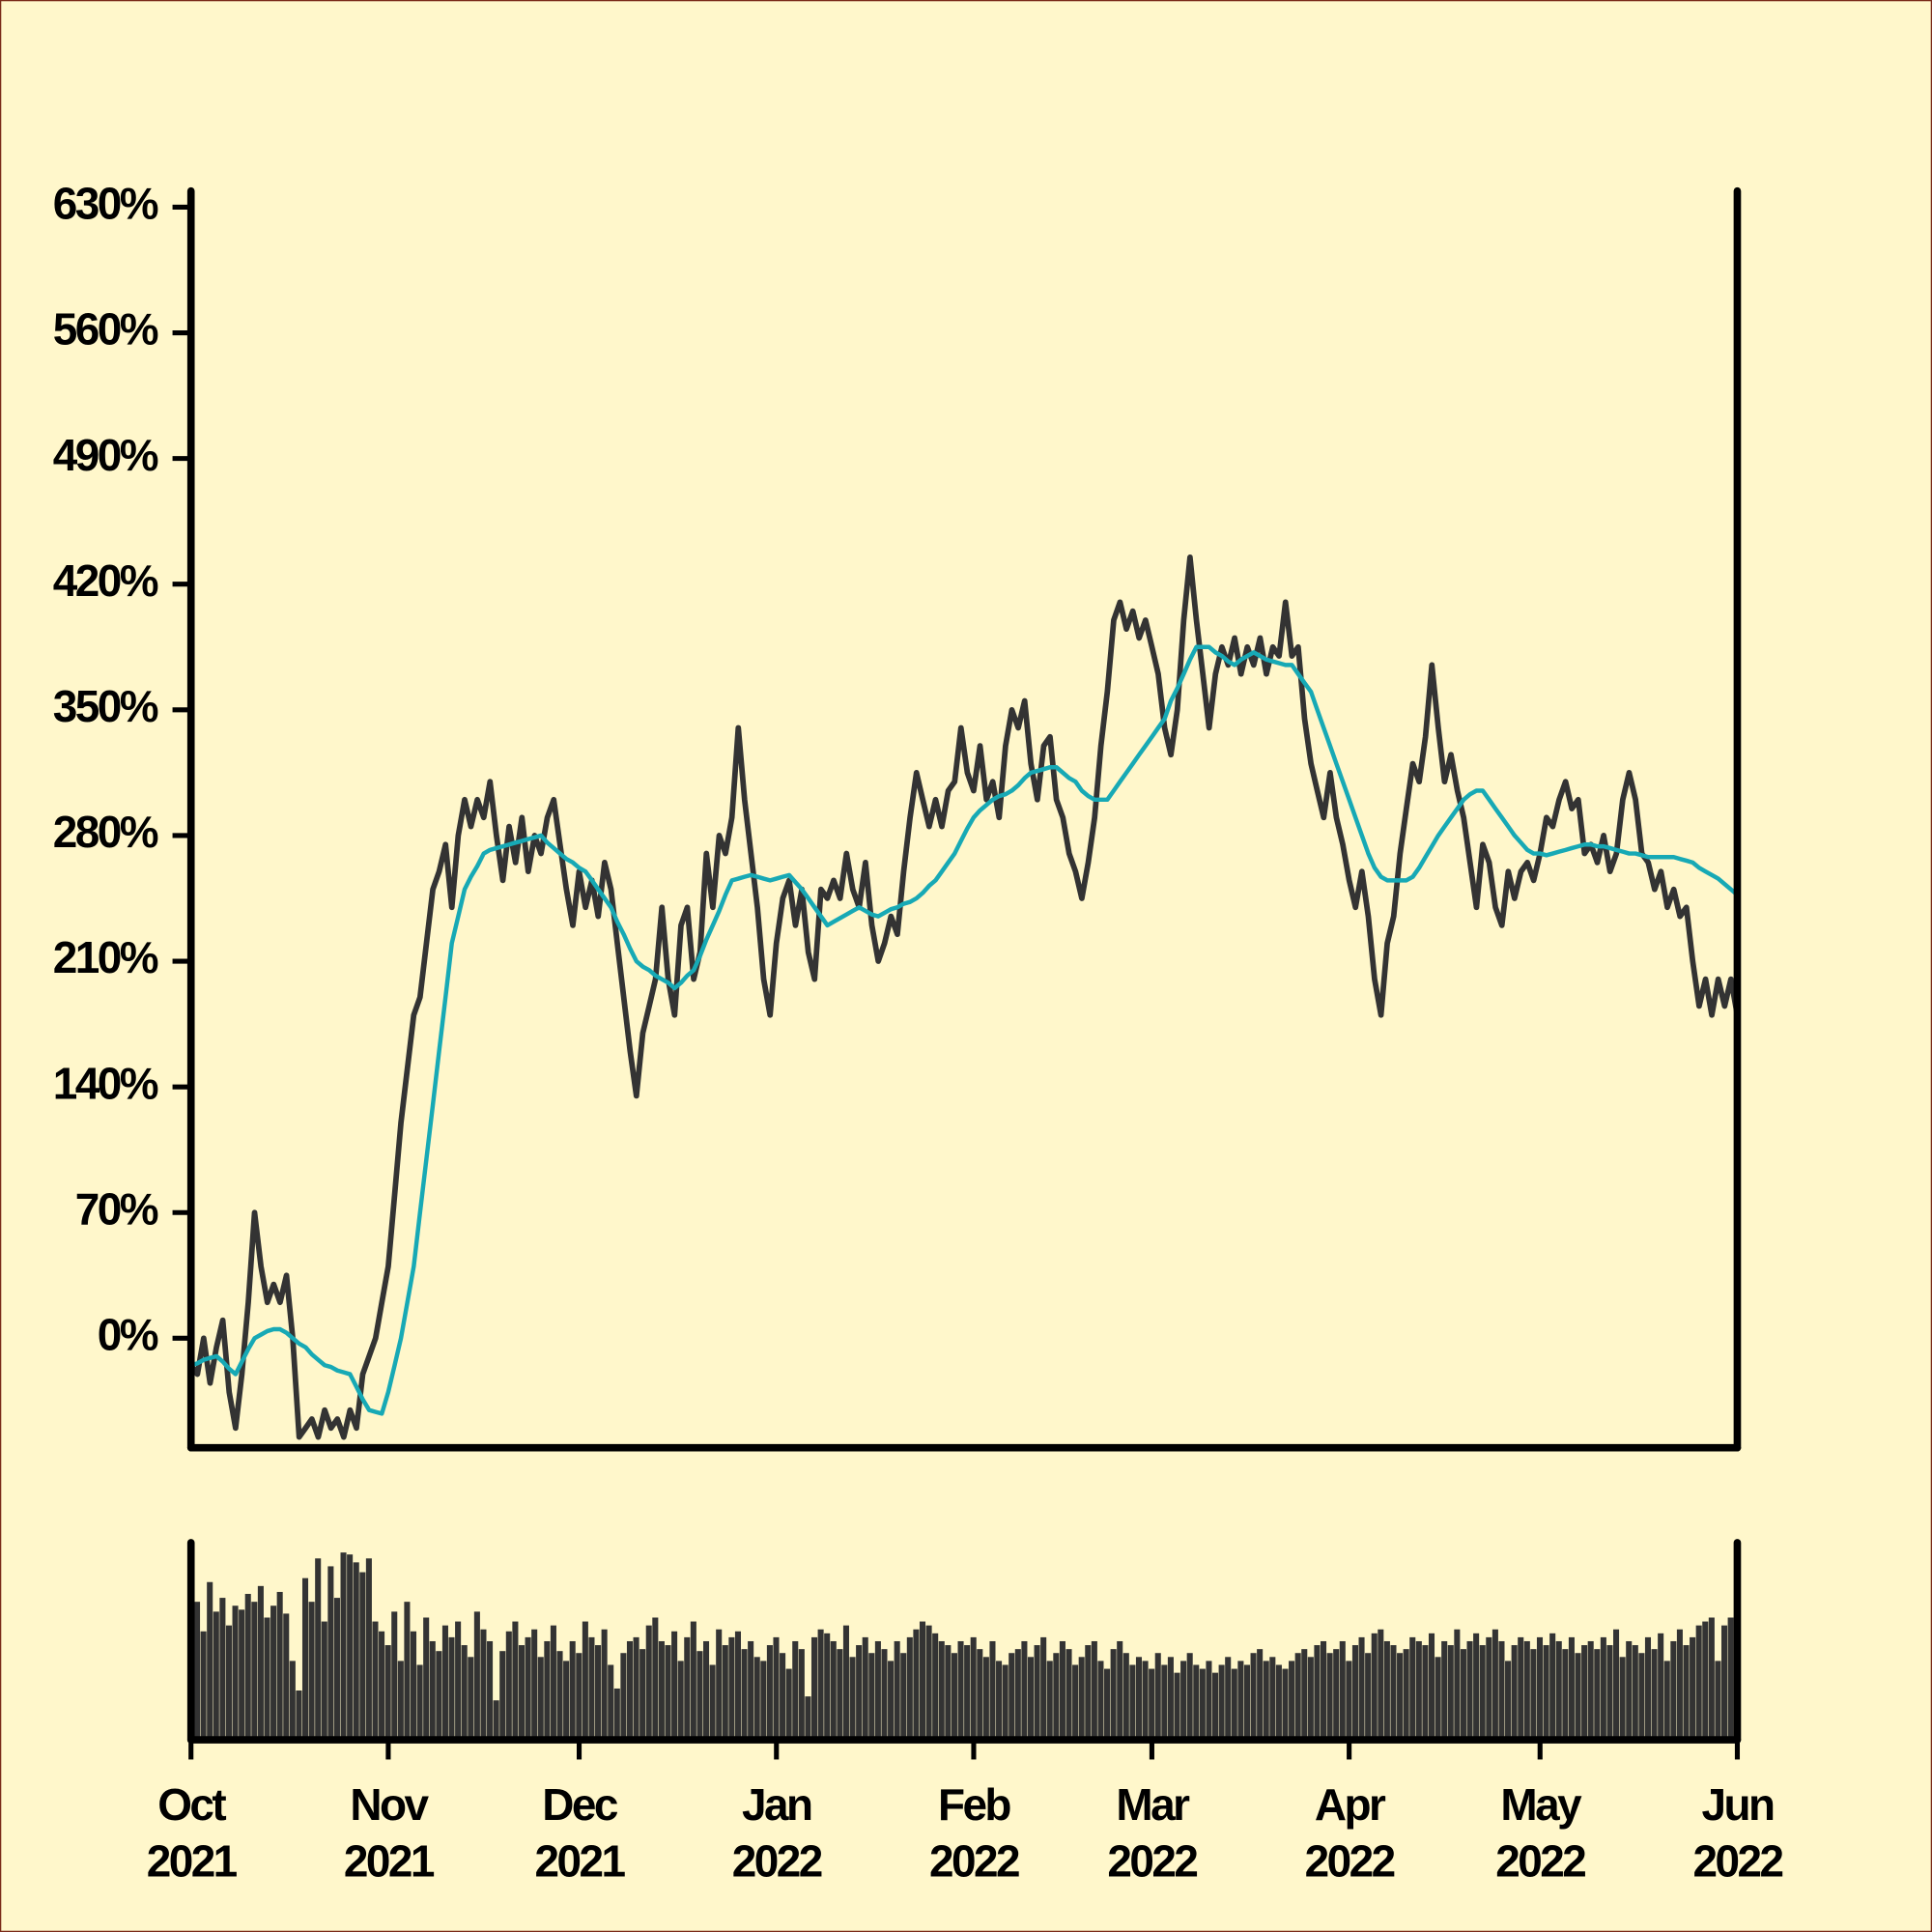 The image size is (1932, 1932). What do you see at coordinates (974, 1832) in the screenshot?
I see `x-tick-label: Feb 2022` at bounding box center [974, 1832].